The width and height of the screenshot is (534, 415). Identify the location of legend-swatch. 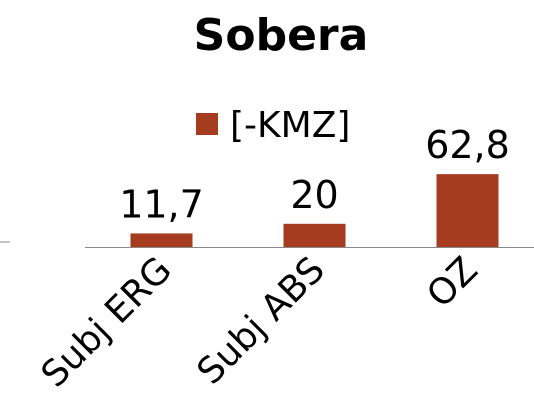
(207, 124).